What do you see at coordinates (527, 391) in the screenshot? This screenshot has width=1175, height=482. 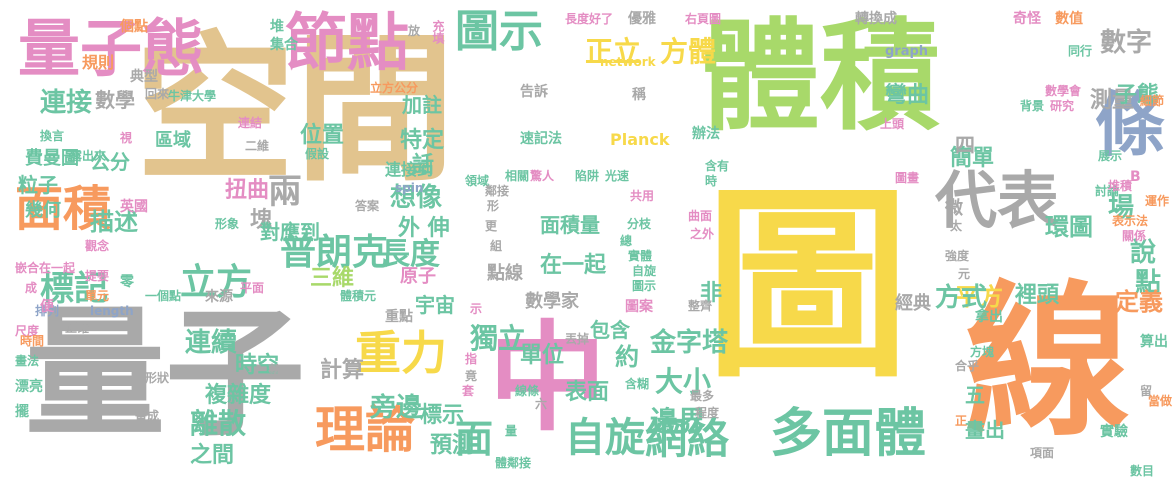 I see `word-tiny110: 線條` at bounding box center [527, 391].